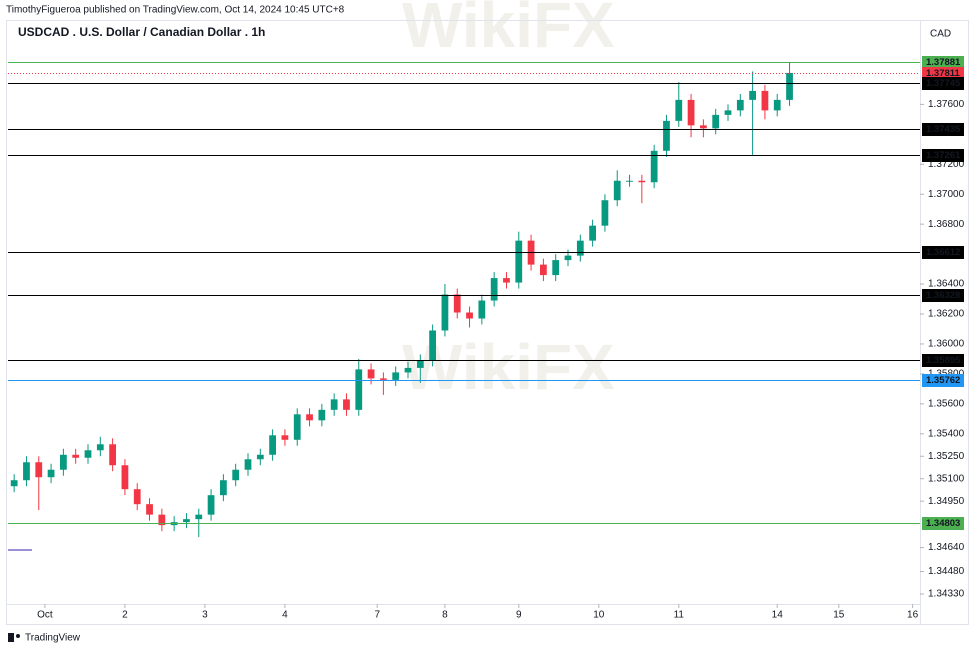 The image size is (975, 652). What do you see at coordinates (599, 615) in the screenshot?
I see `x-tick-label: 10` at bounding box center [599, 615].